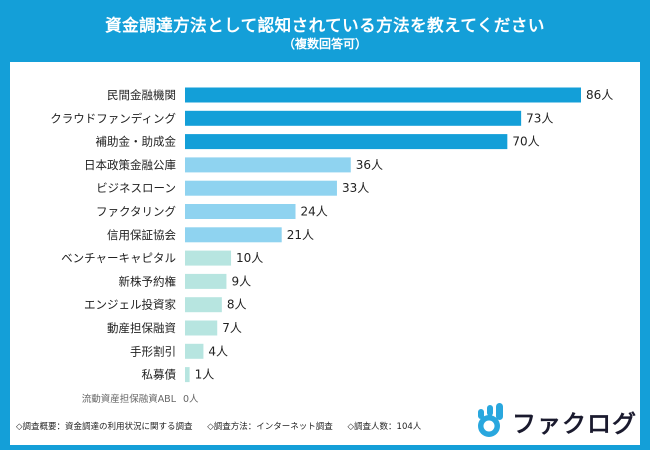 This screenshot has height=450, width=650. Describe the element at coordinates (148, 281) in the screenshot. I see `category-label: 新株予約権` at that location.